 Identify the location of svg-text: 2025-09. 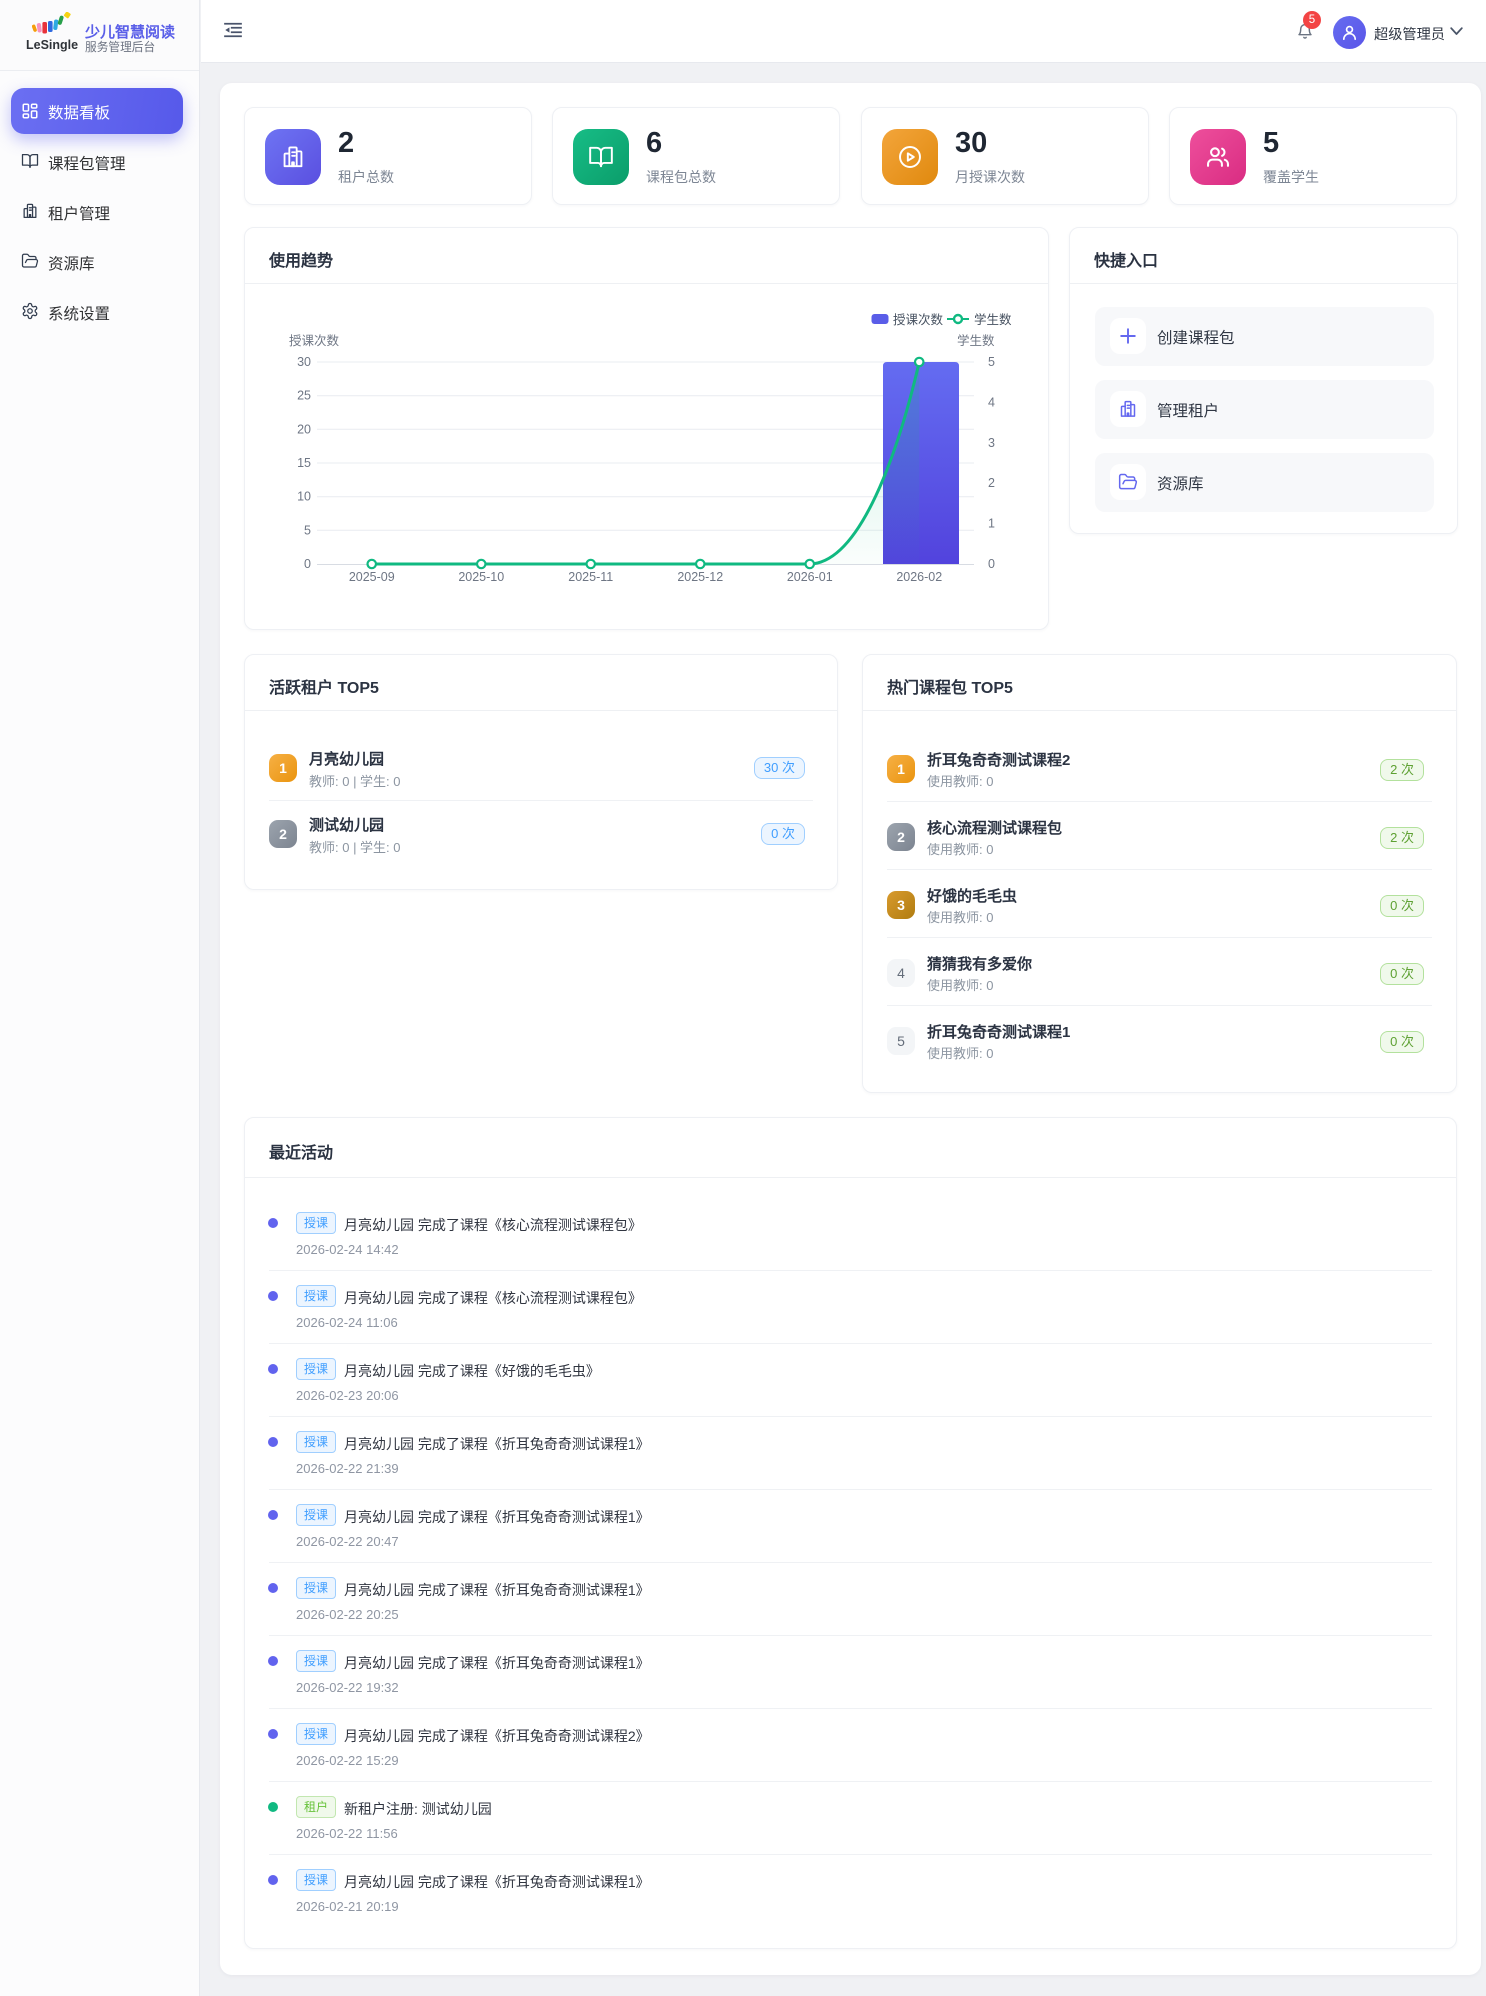
(372, 577).